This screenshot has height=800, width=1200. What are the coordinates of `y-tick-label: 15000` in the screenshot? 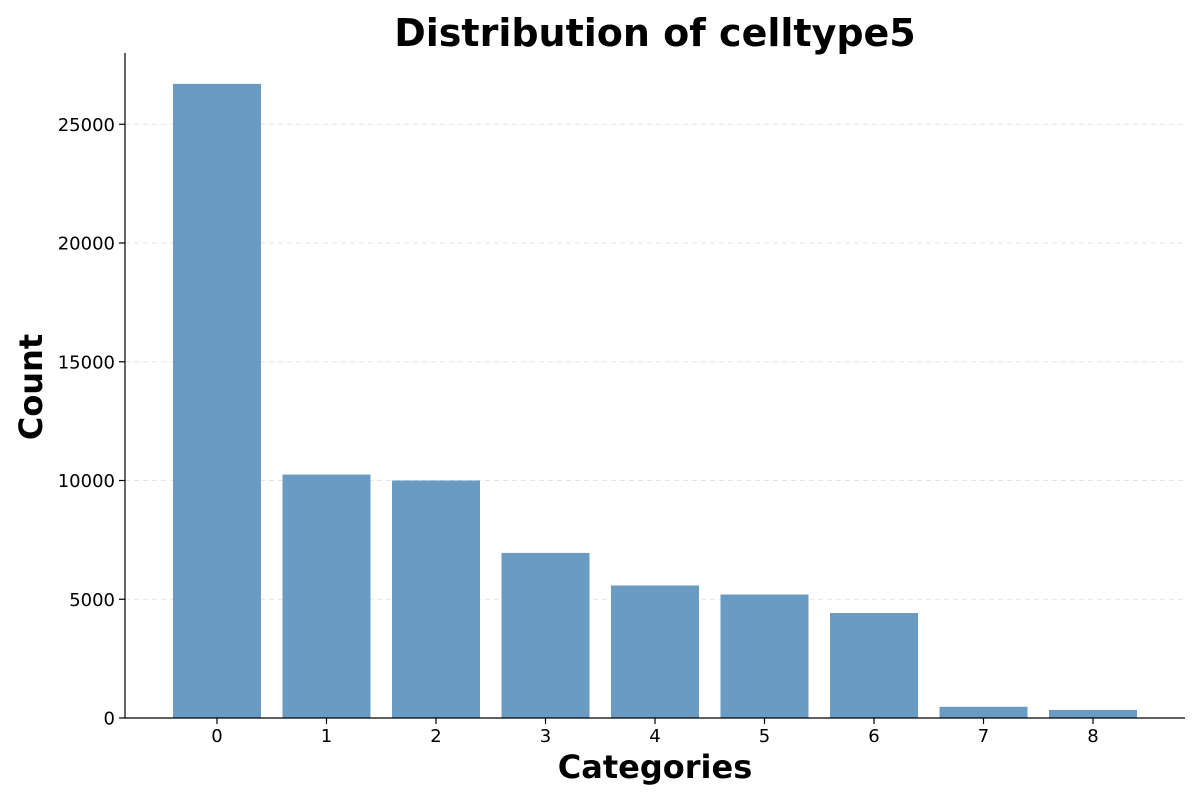 It's located at (86, 362).